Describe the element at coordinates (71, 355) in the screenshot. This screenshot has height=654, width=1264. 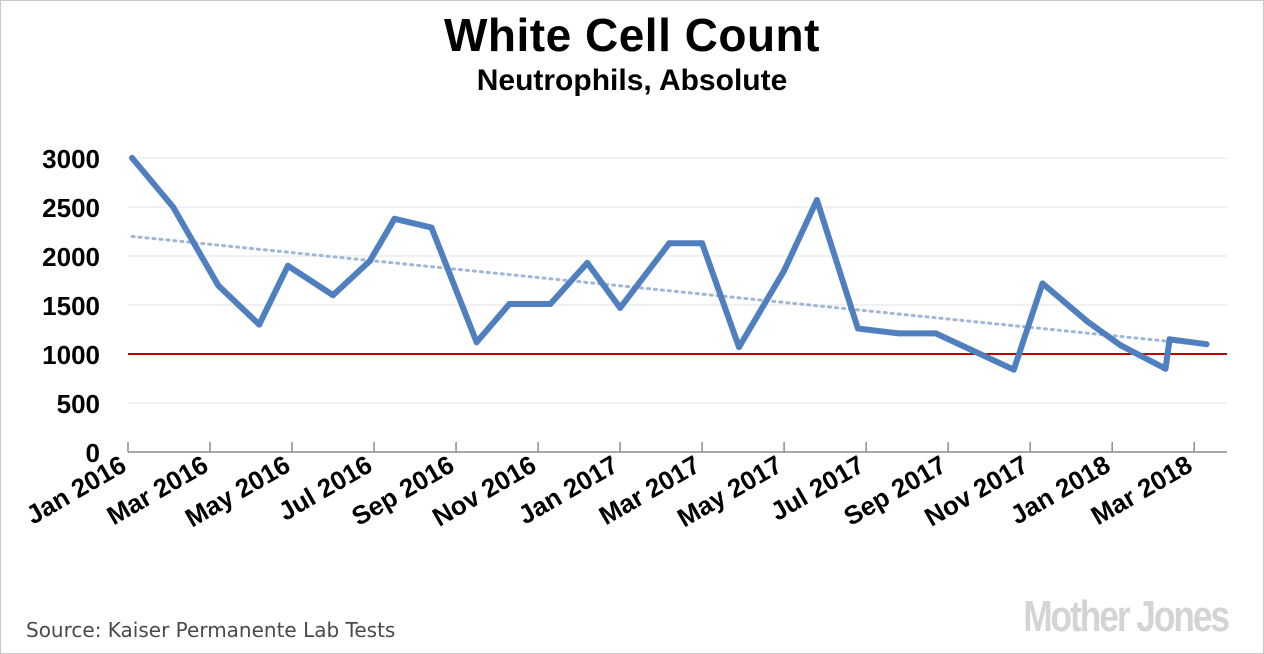
I see `y-tick-label: 1000` at that location.